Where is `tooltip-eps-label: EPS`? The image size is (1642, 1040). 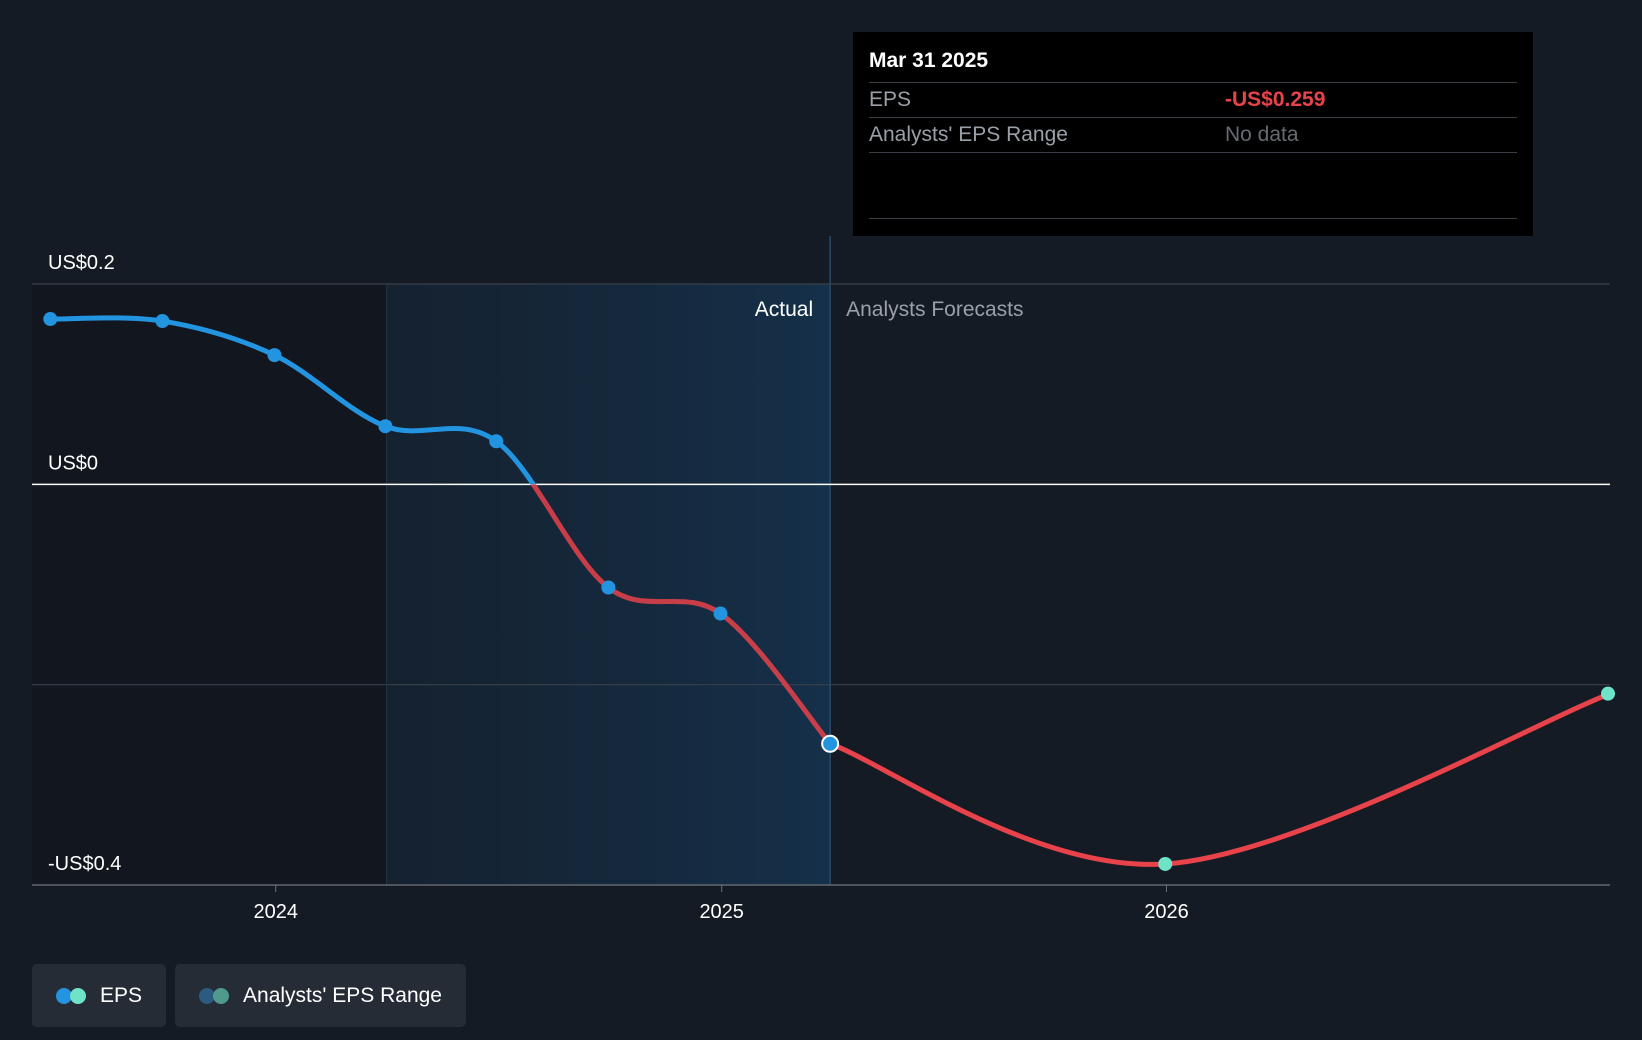 tooltip-eps-label: EPS is located at coordinates (890, 99).